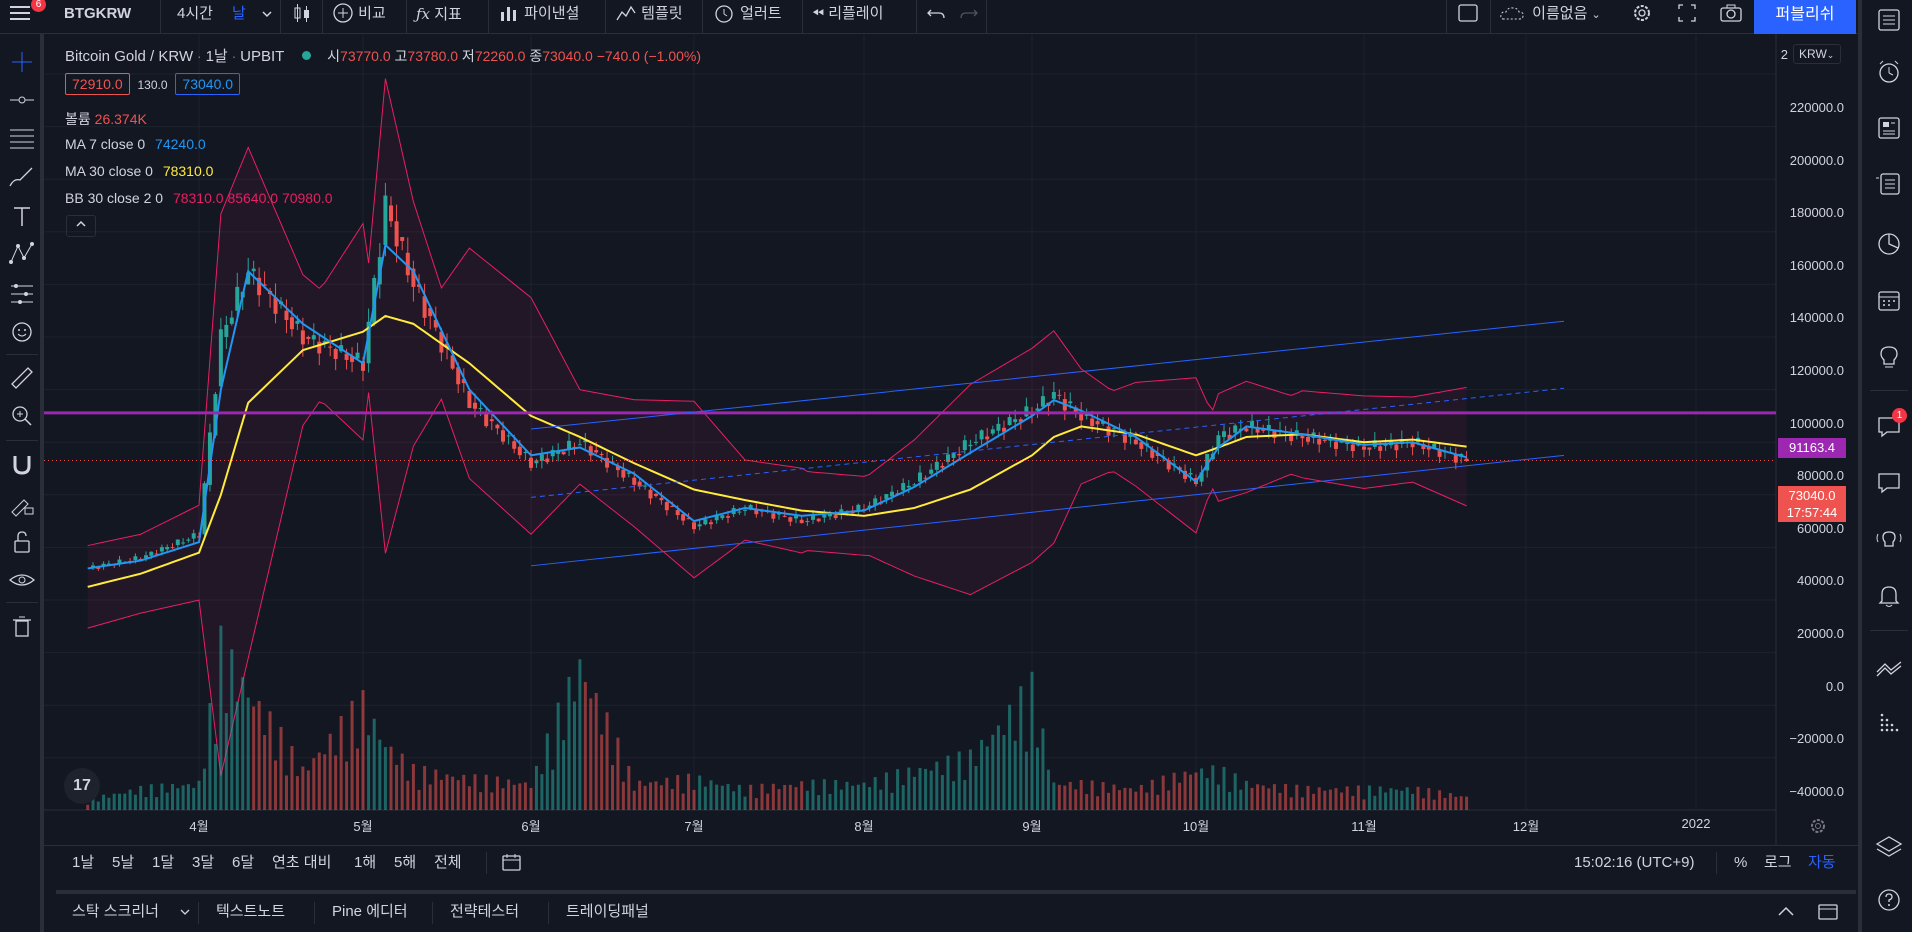 The height and width of the screenshot is (932, 1912). What do you see at coordinates (1889, 722) in the screenshot?
I see `dom-button` at bounding box center [1889, 722].